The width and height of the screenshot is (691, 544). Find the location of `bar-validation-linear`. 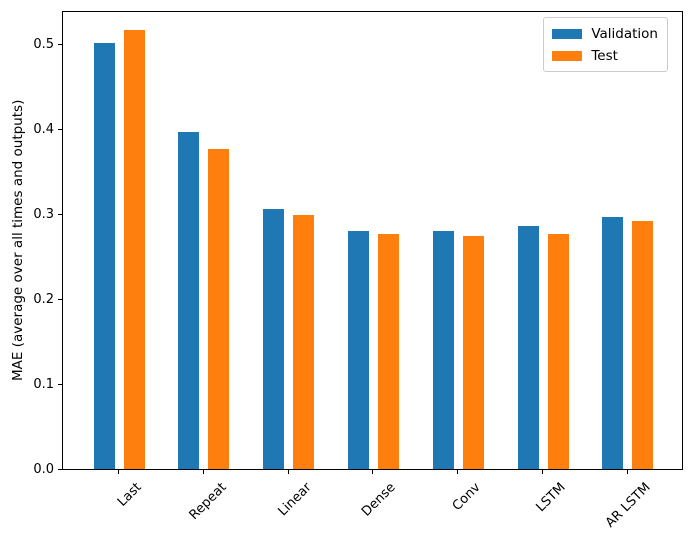

bar-validation-linear is located at coordinates (273, 339).